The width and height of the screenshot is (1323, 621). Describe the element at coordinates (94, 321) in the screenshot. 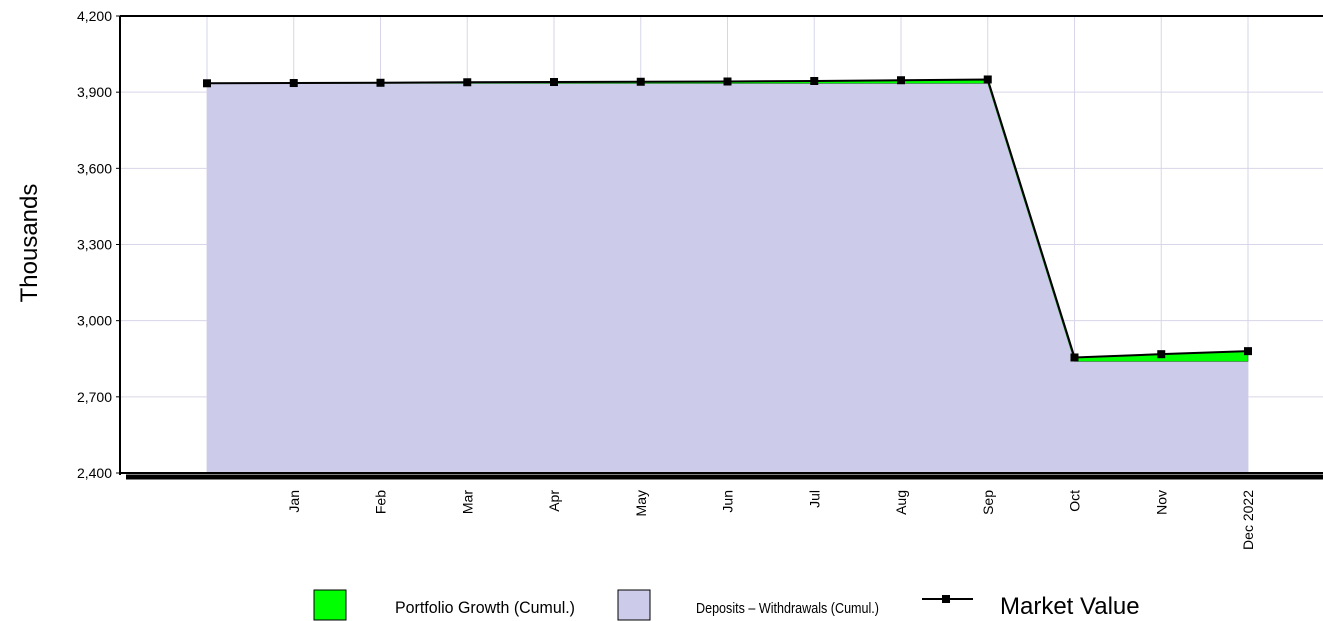

I see `y-tick-label: 3,000` at that location.